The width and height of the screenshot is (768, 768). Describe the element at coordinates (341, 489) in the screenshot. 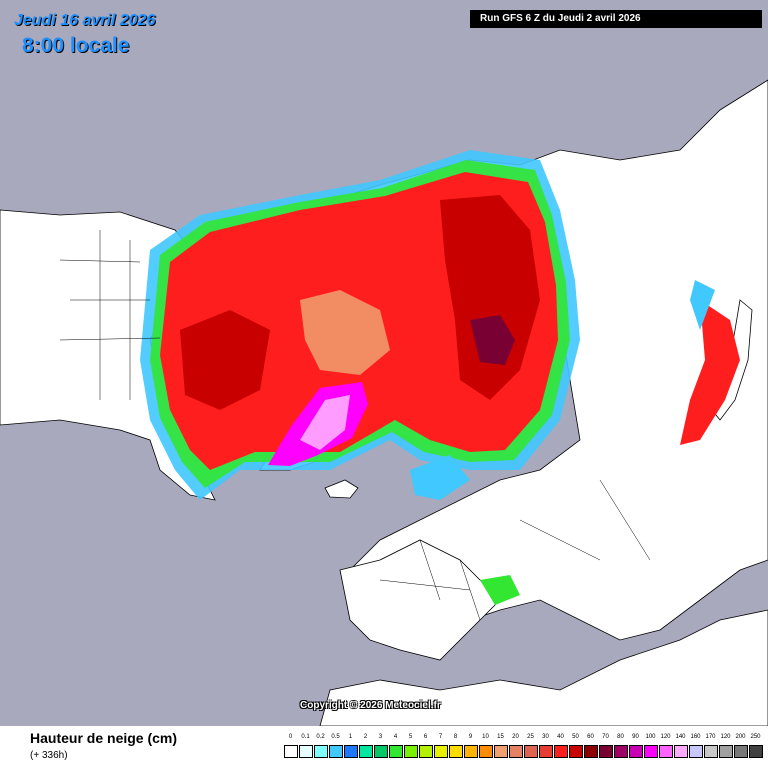

I see `land-iceland` at that location.